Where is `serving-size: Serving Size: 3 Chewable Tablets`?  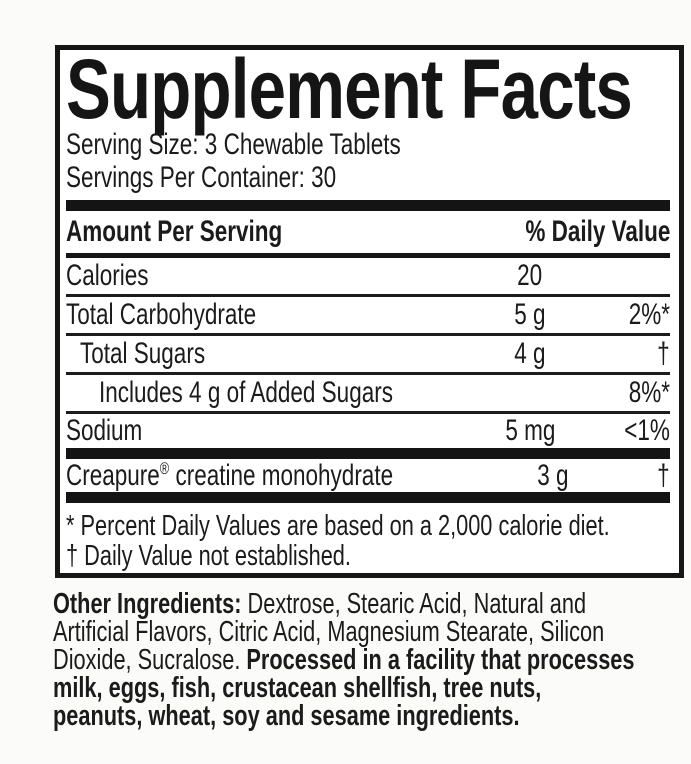
serving-size: Serving Size: 3 Chewable Tablets is located at coordinates (368, 144).